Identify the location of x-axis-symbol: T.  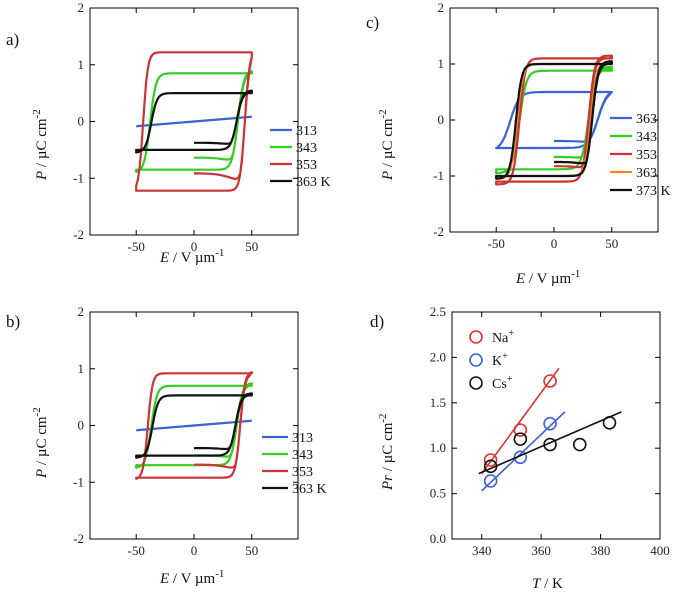
(537, 584).